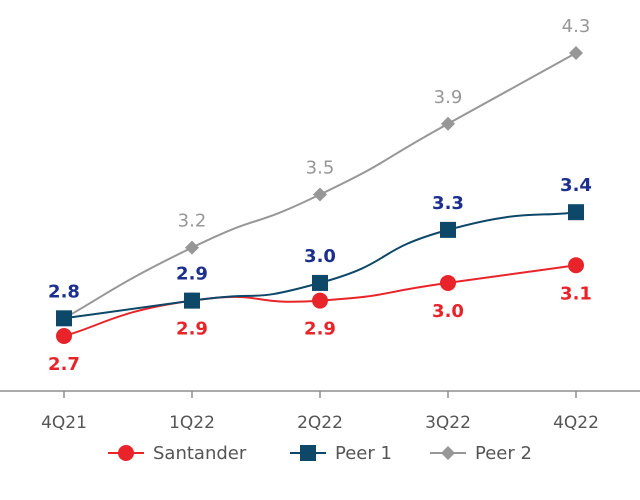  What do you see at coordinates (200, 453) in the screenshot?
I see `legend-santander-label: Santander` at bounding box center [200, 453].